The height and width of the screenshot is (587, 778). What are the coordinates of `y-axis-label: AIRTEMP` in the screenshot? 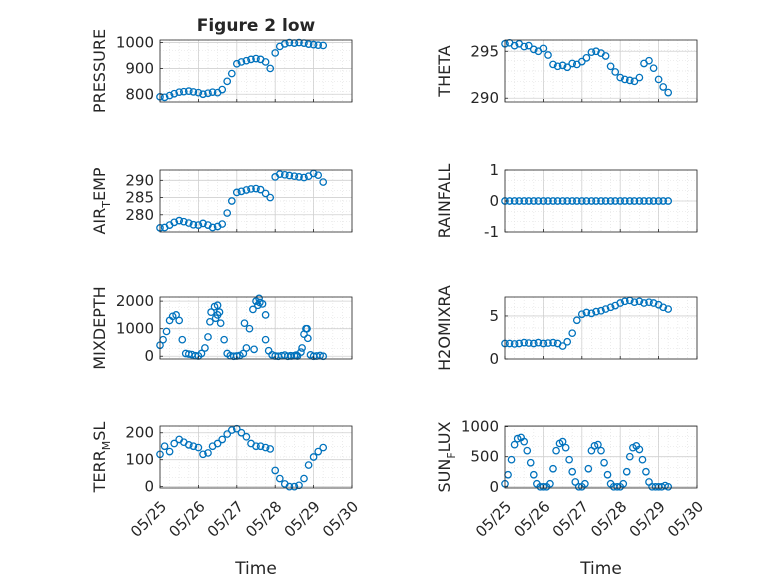 It's located at (101, 200).